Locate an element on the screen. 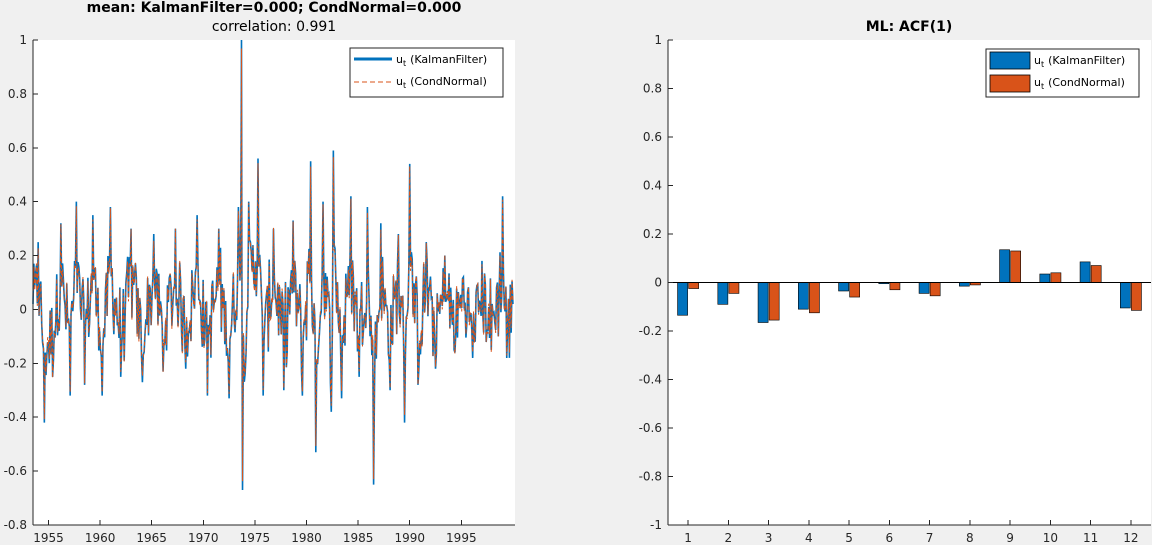  right-y-tick-label: -0.6 is located at coordinates (650, 428).